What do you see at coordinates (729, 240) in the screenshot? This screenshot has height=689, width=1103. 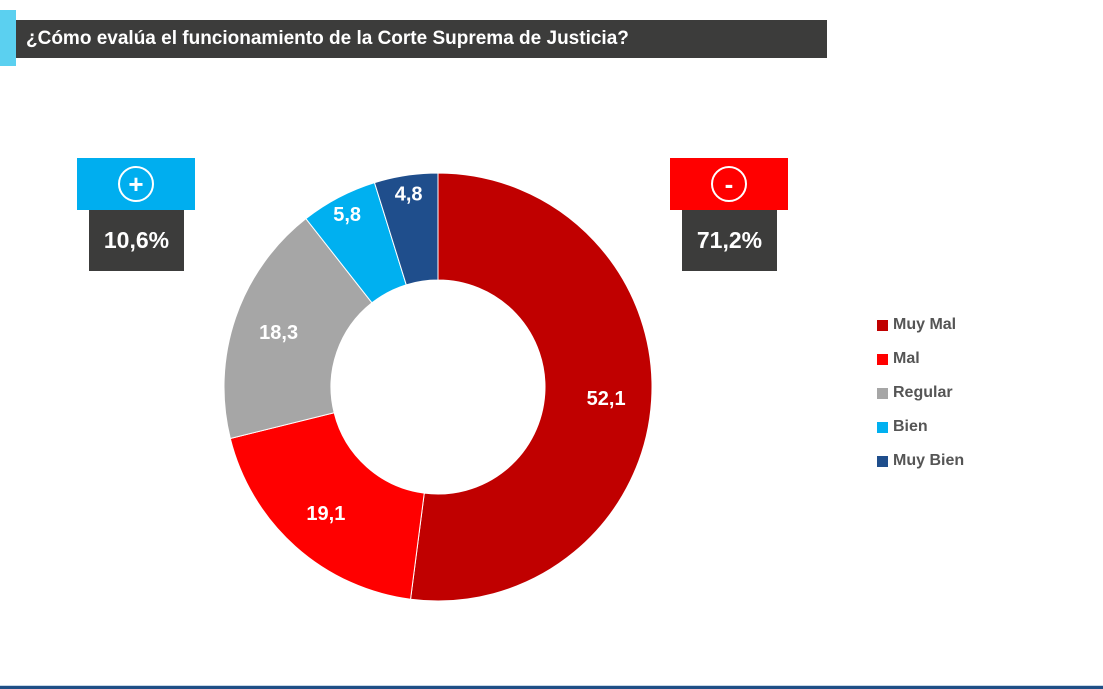 I see `negative-total: 71,2%` at bounding box center [729, 240].